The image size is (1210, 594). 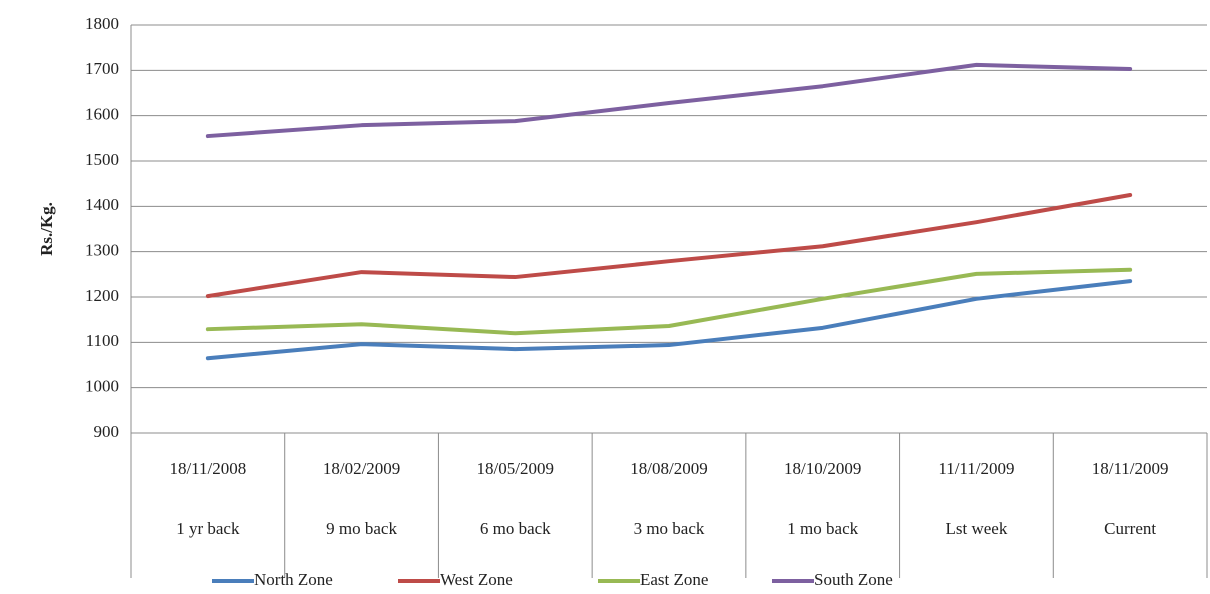 I want to click on y-tick-label: 1700, so click(x=102, y=68).